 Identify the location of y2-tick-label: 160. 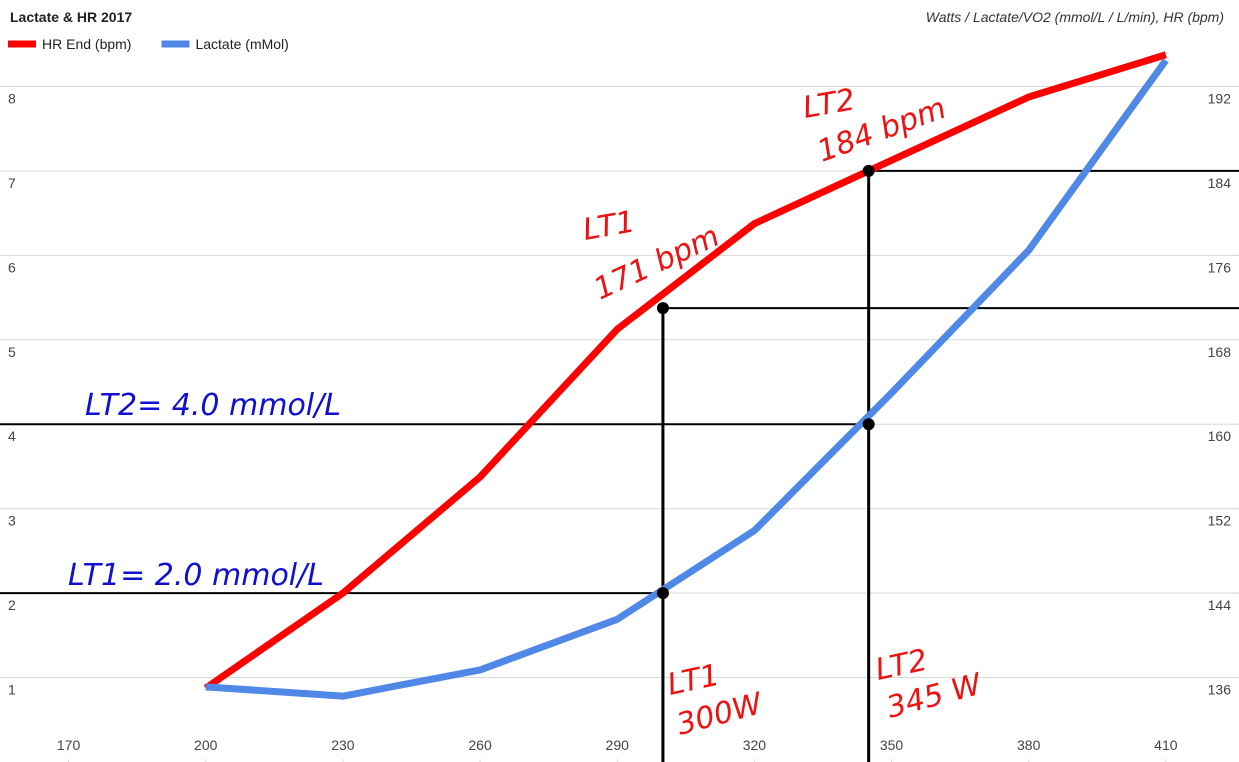
(1220, 436).